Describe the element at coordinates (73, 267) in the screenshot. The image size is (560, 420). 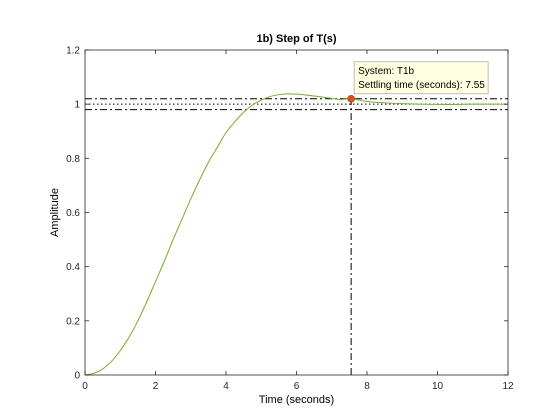
I see `y-tick-label: 0.4` at that location.